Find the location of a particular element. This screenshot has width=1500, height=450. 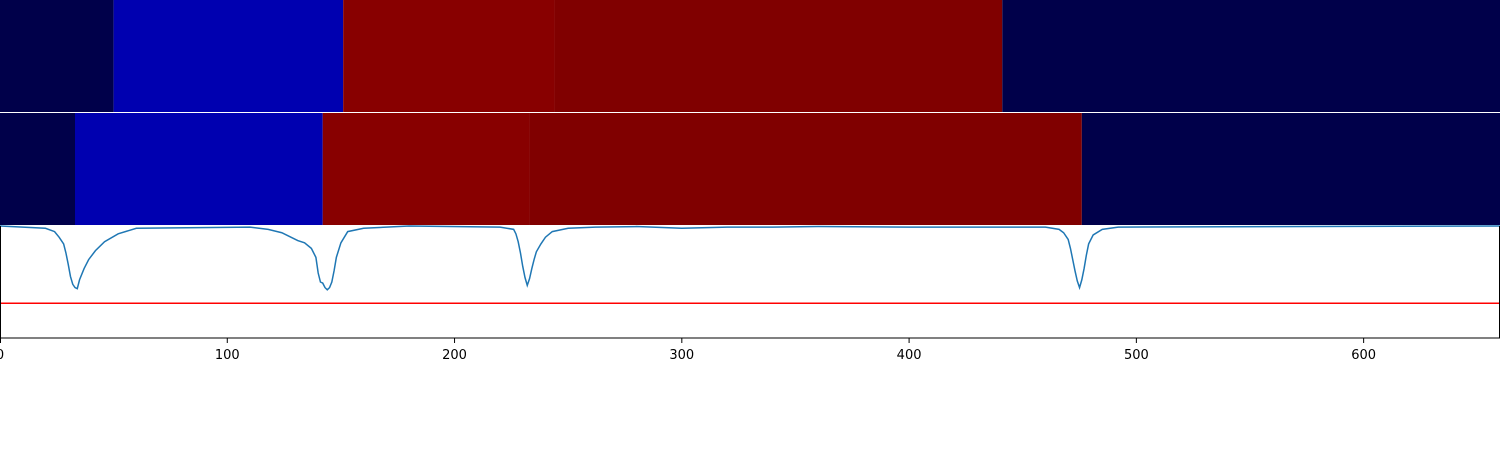

x-tick-label-300: 300 is located at coordinates (681, 355).